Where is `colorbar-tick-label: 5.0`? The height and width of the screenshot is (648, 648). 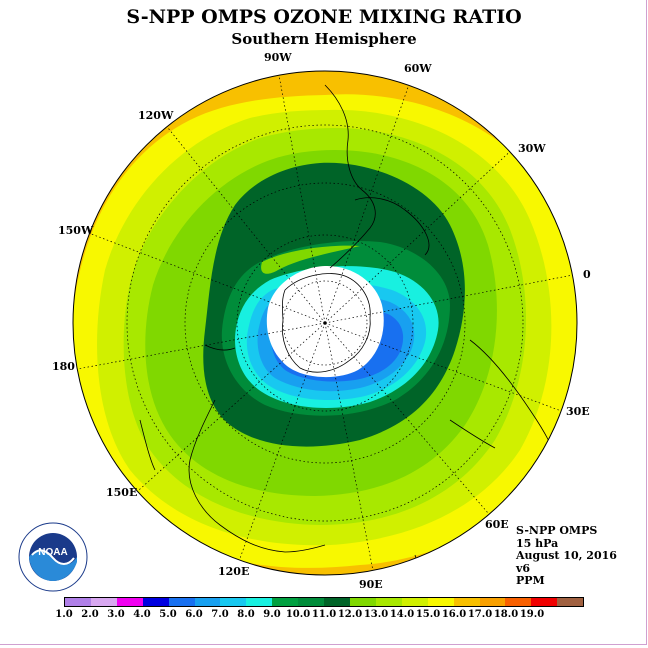 colorbar-tick-label: 5.0 is located at coordinates (168, 614).